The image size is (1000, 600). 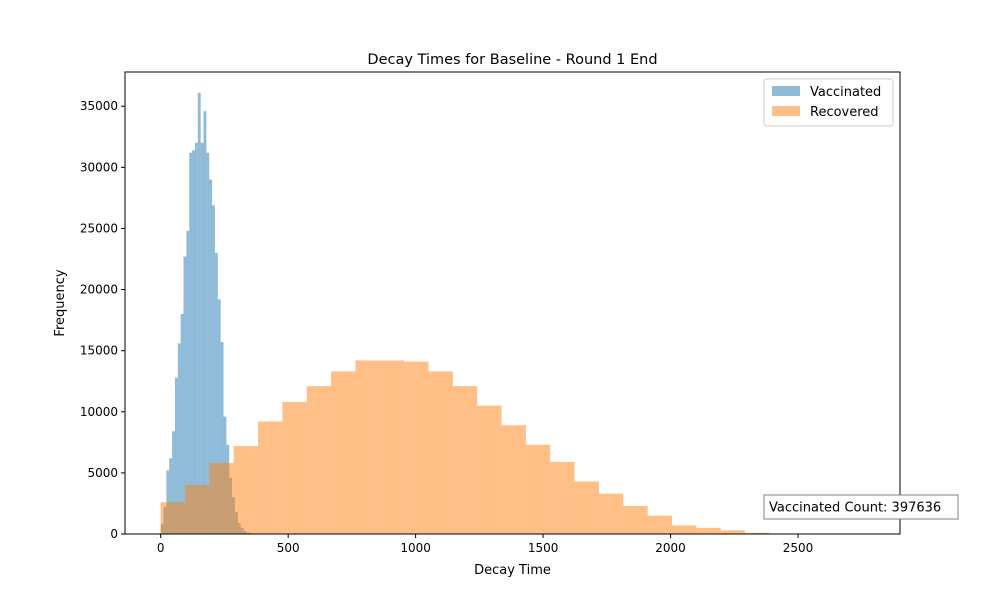 What do you see at coordinates (828, 102) in the screenshot?
I see `legend: Vaccinated Recovered` at bounding box center [828, 102].